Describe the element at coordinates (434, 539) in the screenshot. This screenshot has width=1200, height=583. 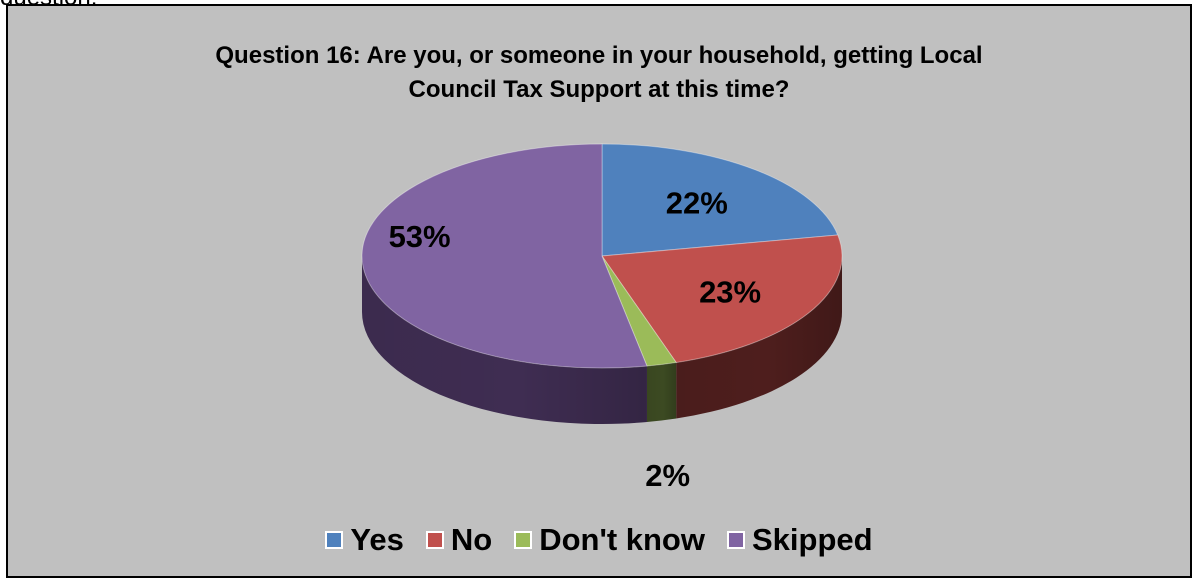
I see `legend-swatch-no` at that location.